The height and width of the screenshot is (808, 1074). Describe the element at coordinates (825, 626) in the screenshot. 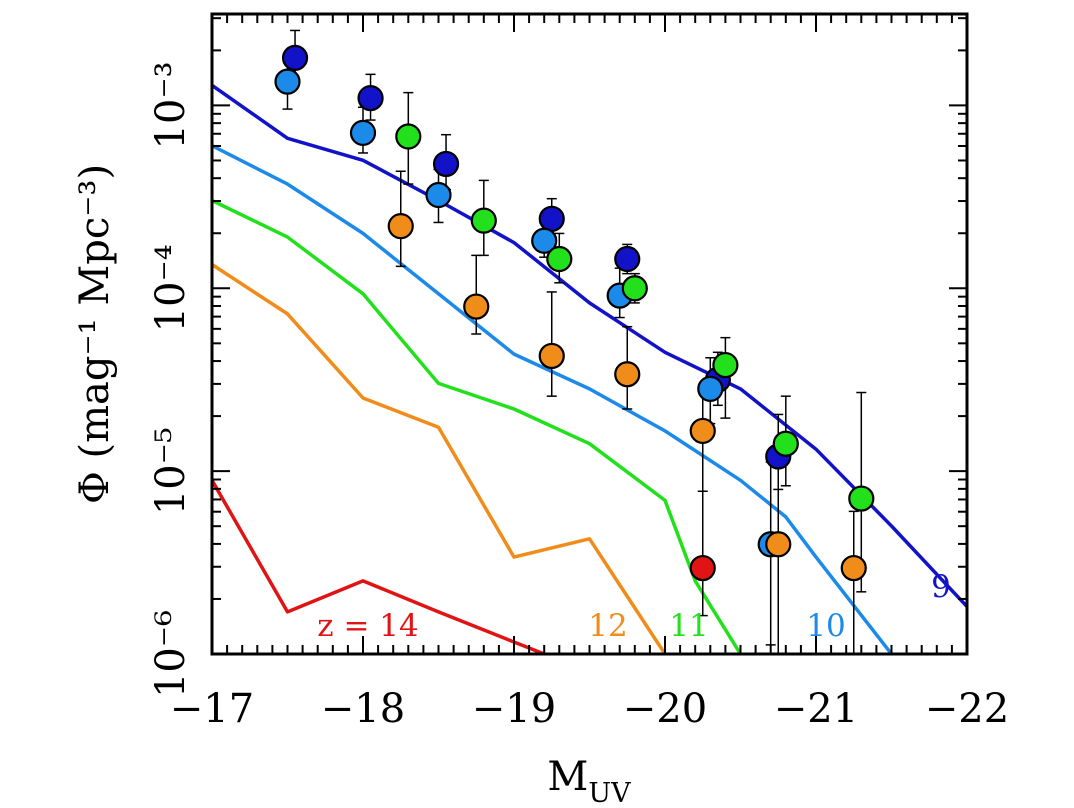

I see `series-label: 10` at that location.